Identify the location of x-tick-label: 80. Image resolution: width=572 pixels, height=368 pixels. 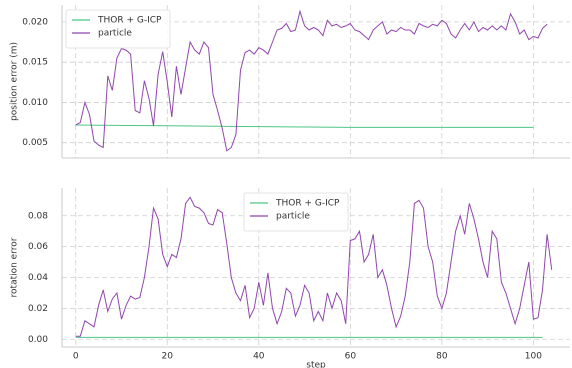
(442, 357).